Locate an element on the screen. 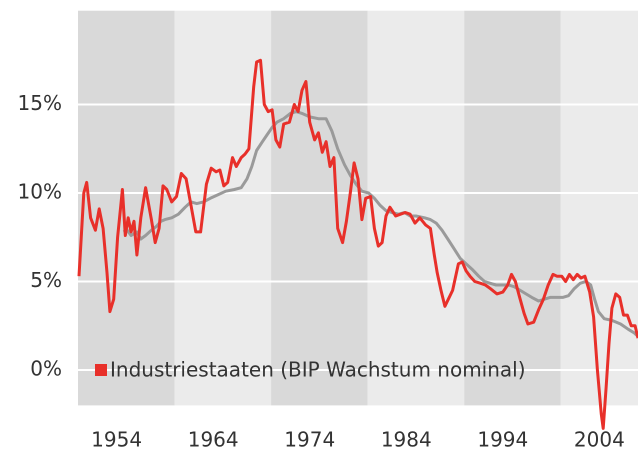 The height and width of the screenshot is (466, 638). x-tick-label: 1954 is located at coordinates (116, 440).